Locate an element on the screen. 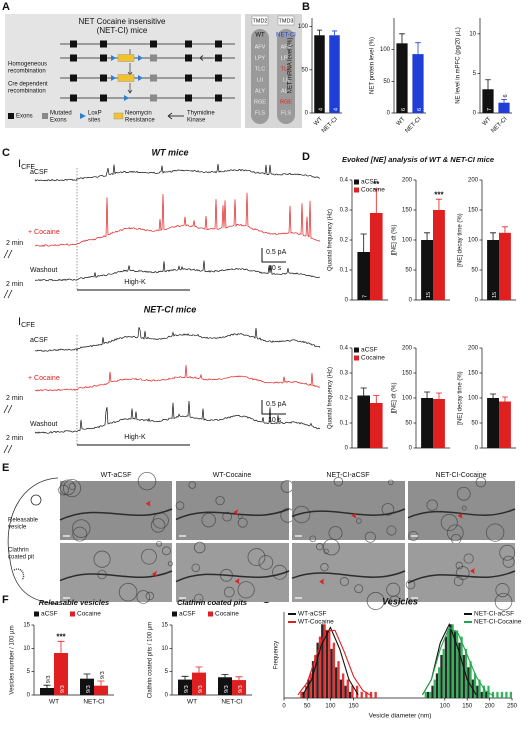 This screenshot has height=745, width=531. y-axis-label: Frequency is located at coordinates (277, 655).